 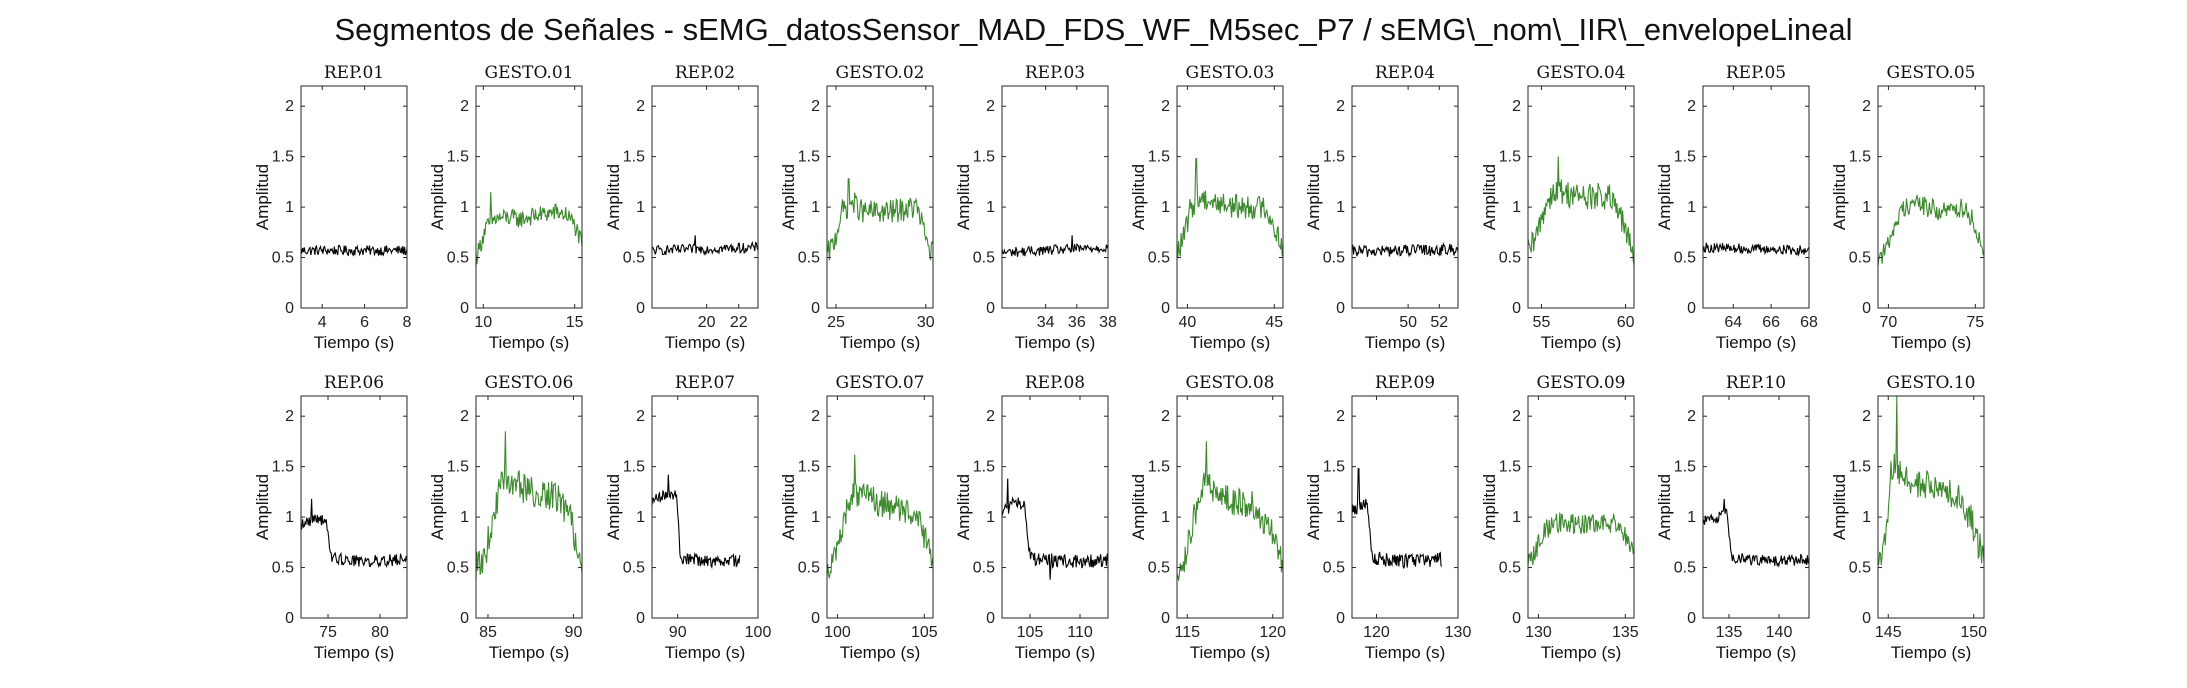 What do you see at coordinates (1274, 322) in the screenshot?
I see `x-tick-label: 45` at bounding box center [1274, 322].